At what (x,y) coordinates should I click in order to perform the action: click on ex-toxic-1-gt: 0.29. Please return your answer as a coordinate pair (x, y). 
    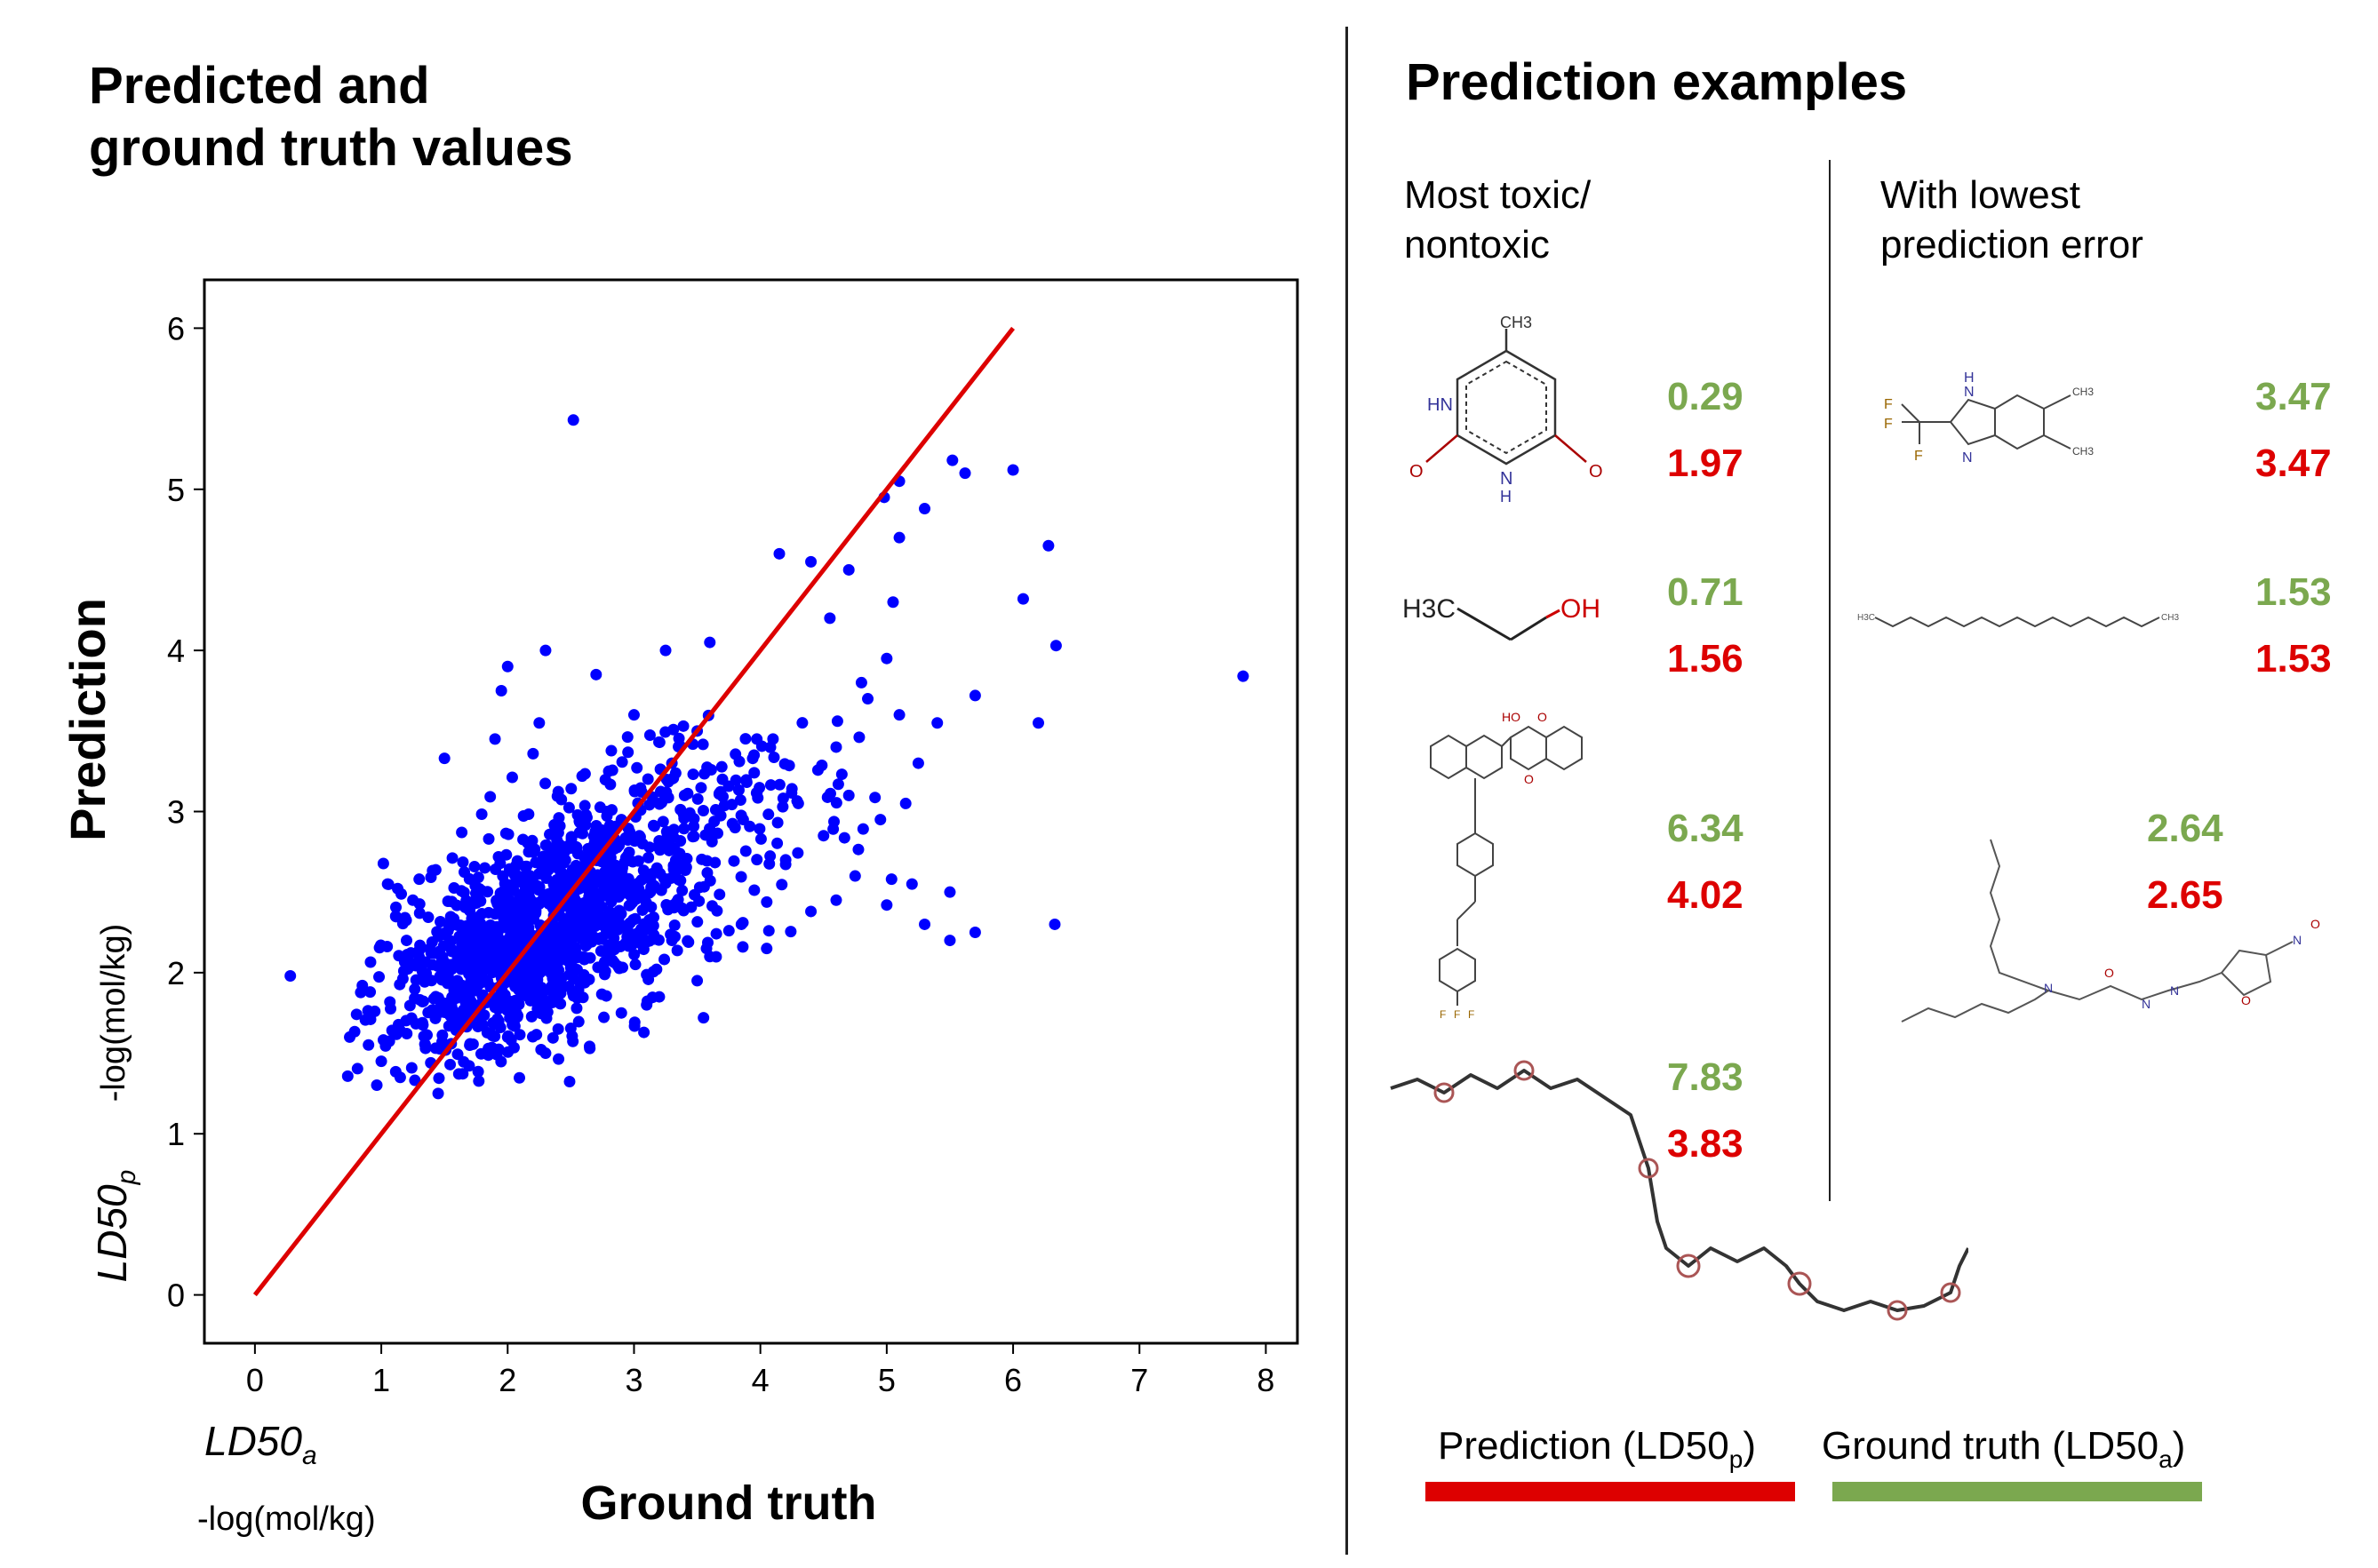
    Looking at the image, I should click on (1706, 397).